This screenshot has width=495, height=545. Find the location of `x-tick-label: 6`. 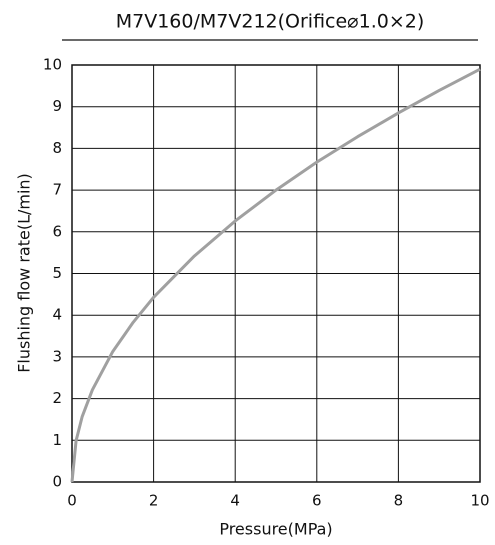

x-tick-label: 6 is located at coordinates (317, 501).